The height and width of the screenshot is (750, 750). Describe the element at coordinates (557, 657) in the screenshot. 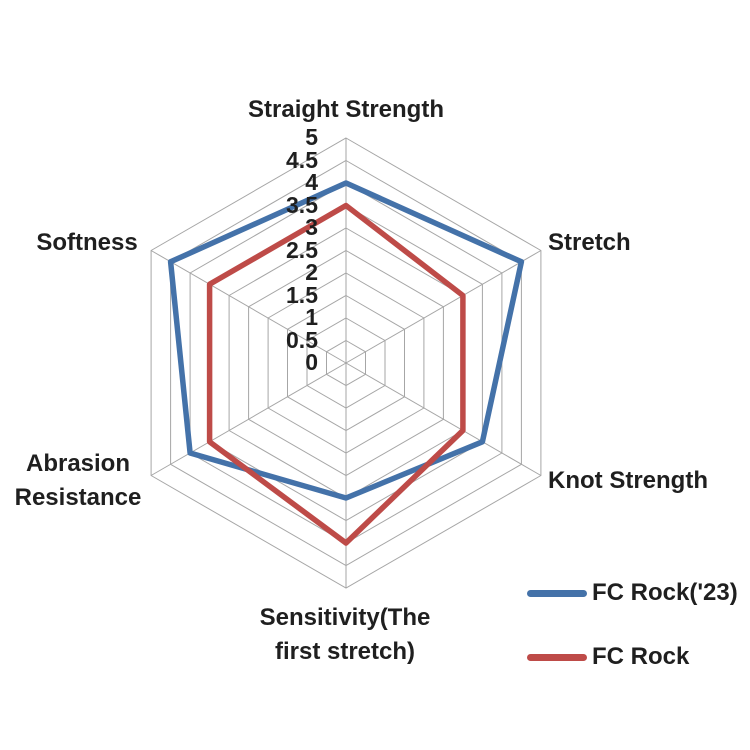

I see `legend-line-swatch-red` at that location.